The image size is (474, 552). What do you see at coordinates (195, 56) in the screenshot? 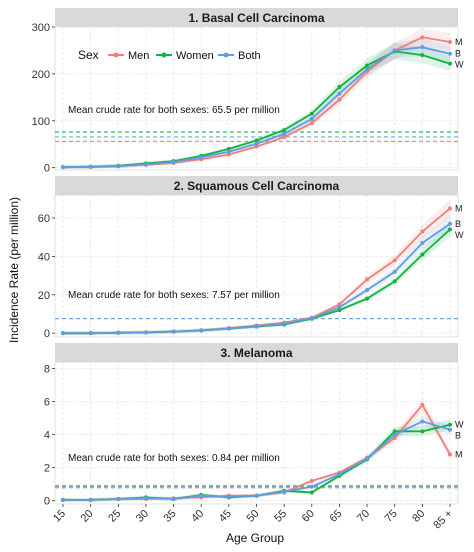
I see `legend-label-women: Women` at bounding box center [195, 56].